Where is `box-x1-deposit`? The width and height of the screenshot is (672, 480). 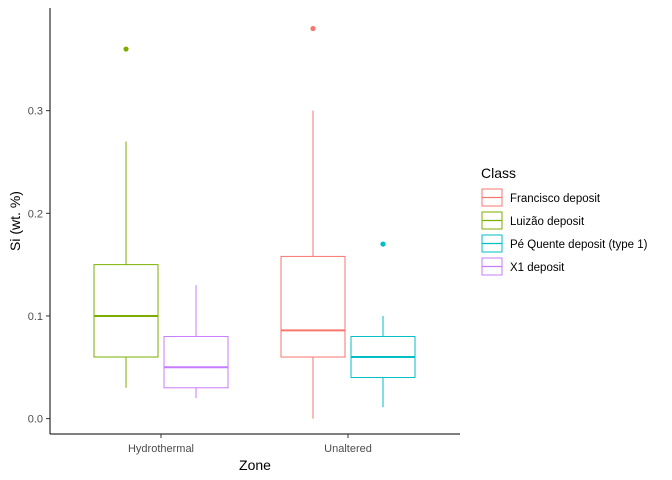 box-x1-deposit is located at coordinates (196, 342).